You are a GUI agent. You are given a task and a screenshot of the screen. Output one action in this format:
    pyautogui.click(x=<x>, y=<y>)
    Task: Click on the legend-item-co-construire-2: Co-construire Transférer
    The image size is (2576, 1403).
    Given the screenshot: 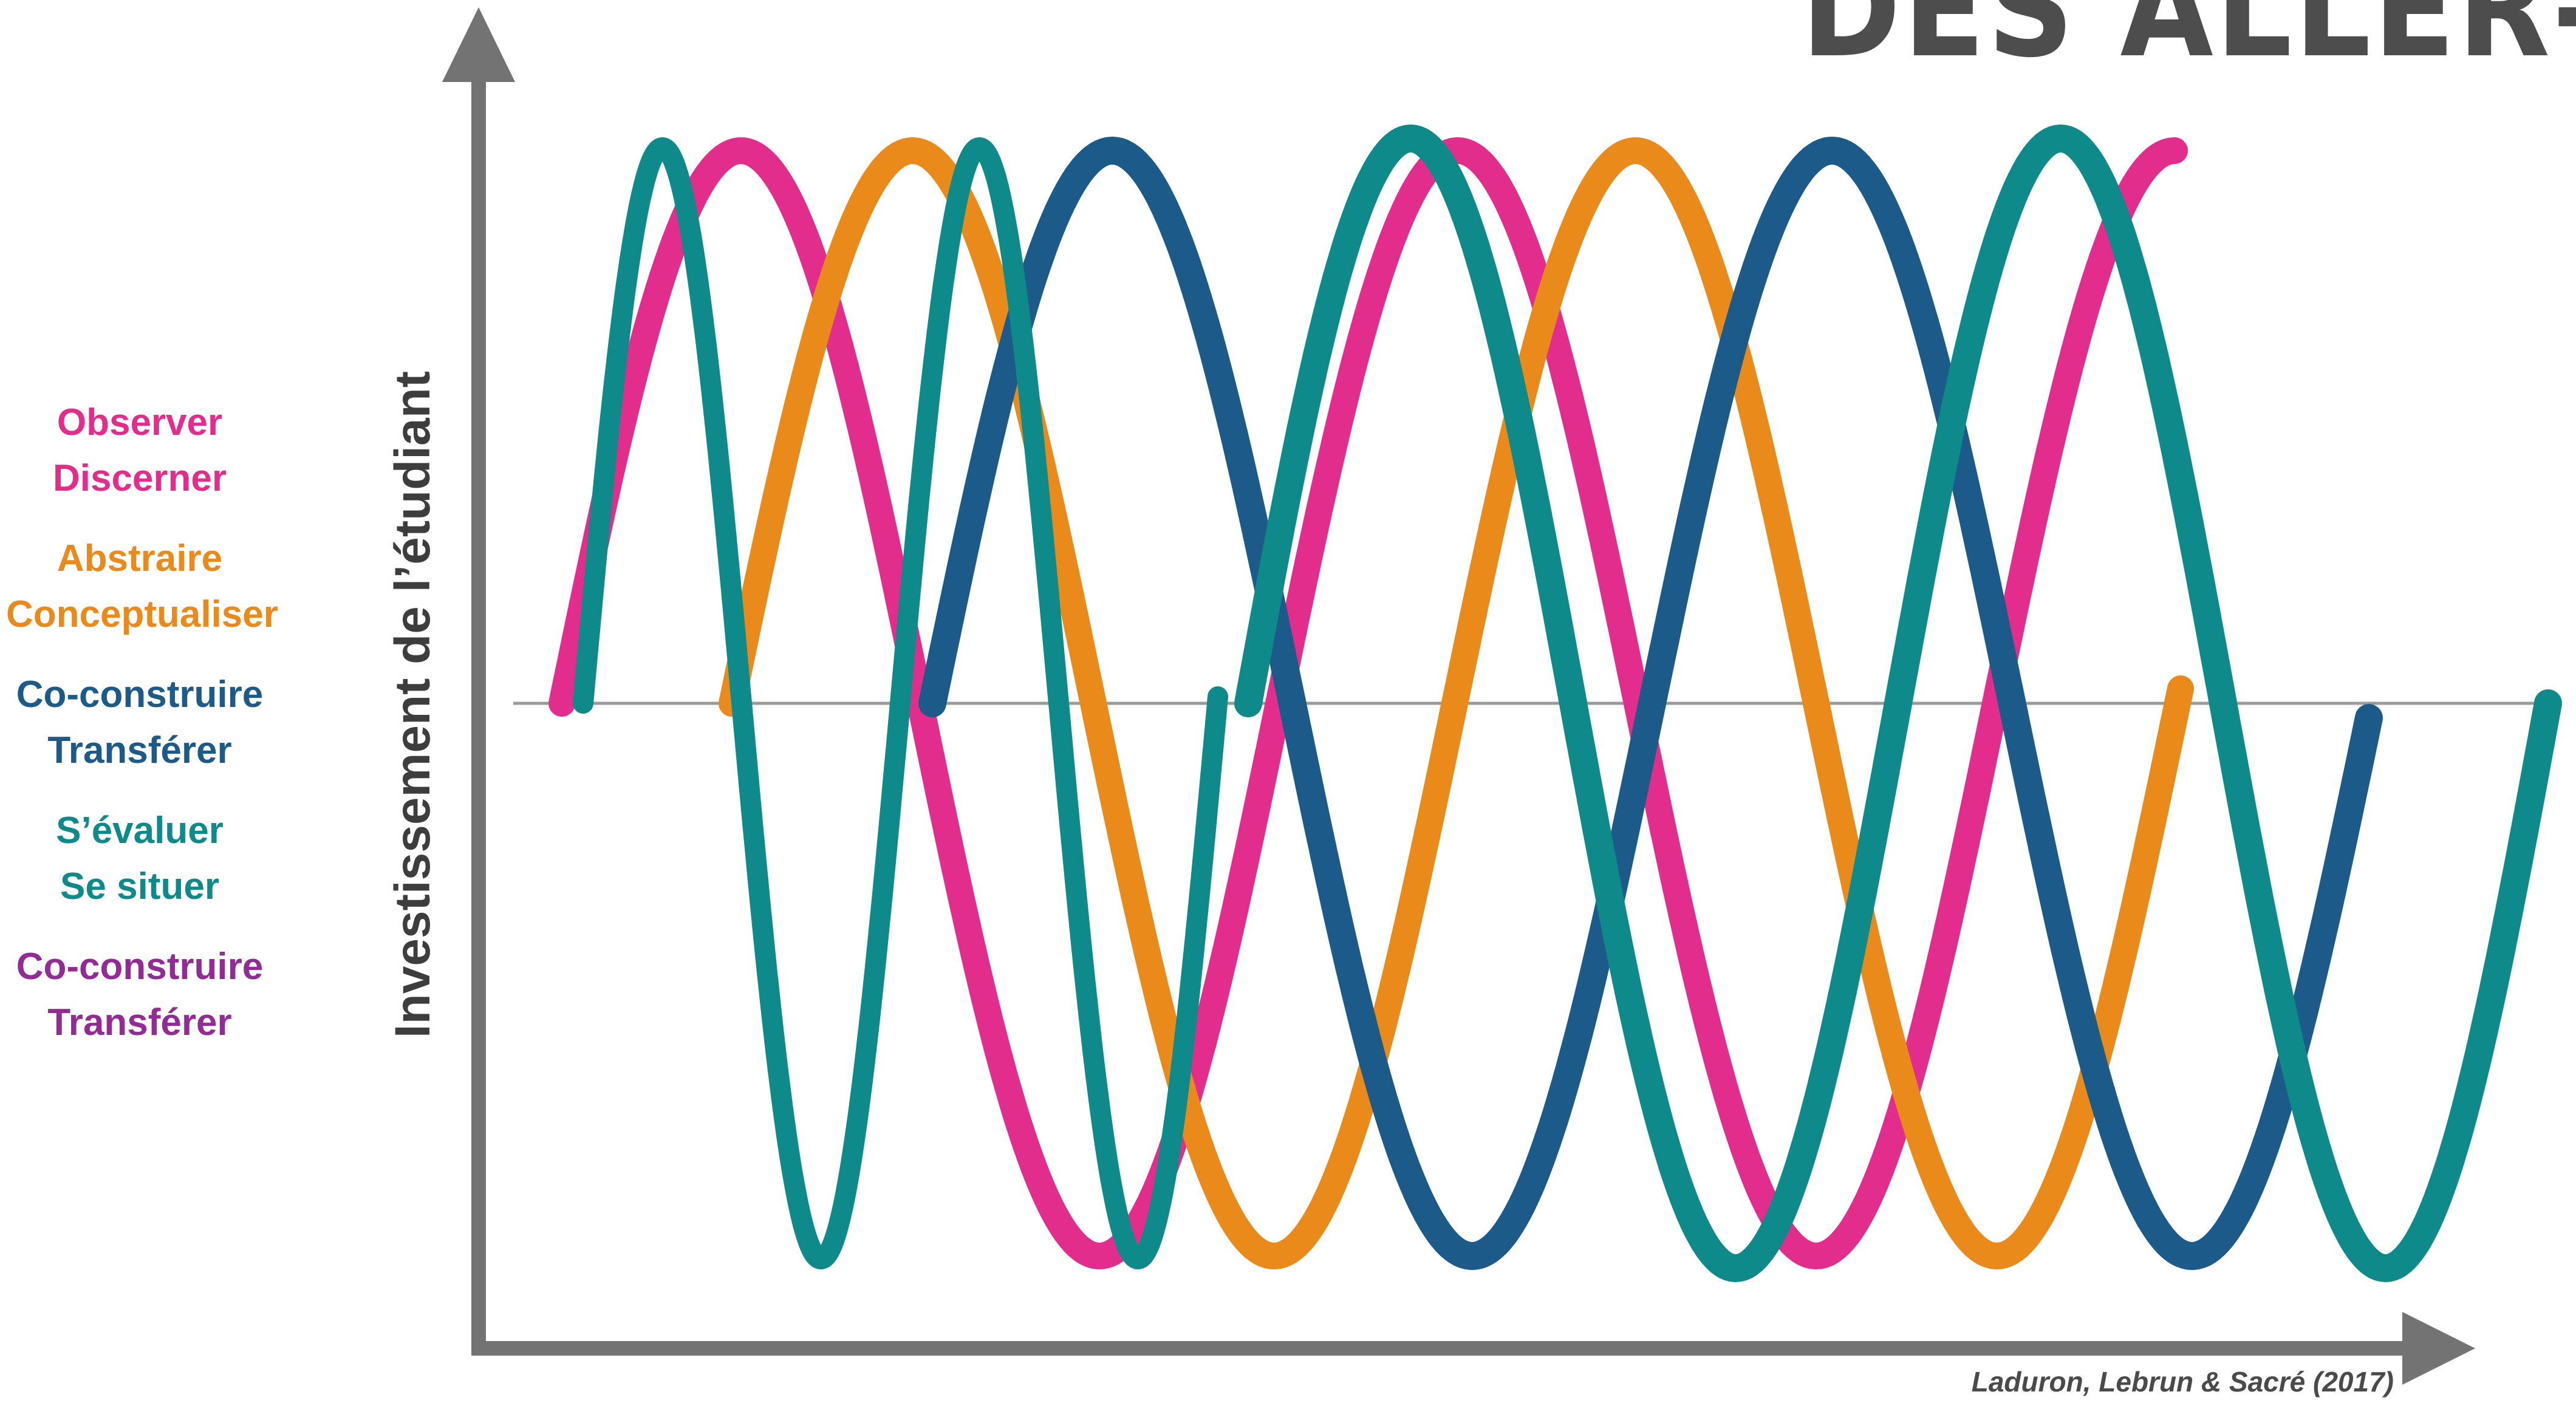 What is the action you would take?
    pyautogui.click(x=139, y=995)
    